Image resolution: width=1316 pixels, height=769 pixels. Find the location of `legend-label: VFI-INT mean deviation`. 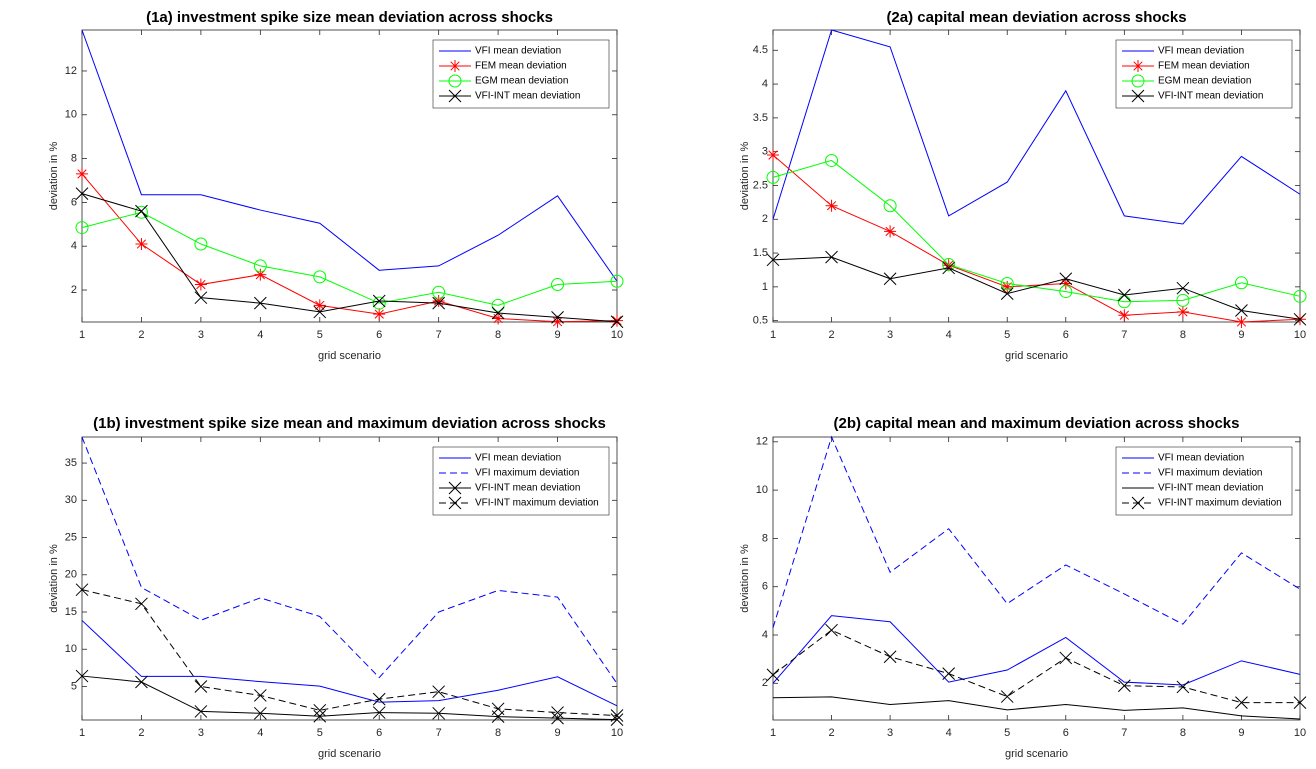

legend-label: VFI-INT mean deviation is located at coordinates (527, 96).